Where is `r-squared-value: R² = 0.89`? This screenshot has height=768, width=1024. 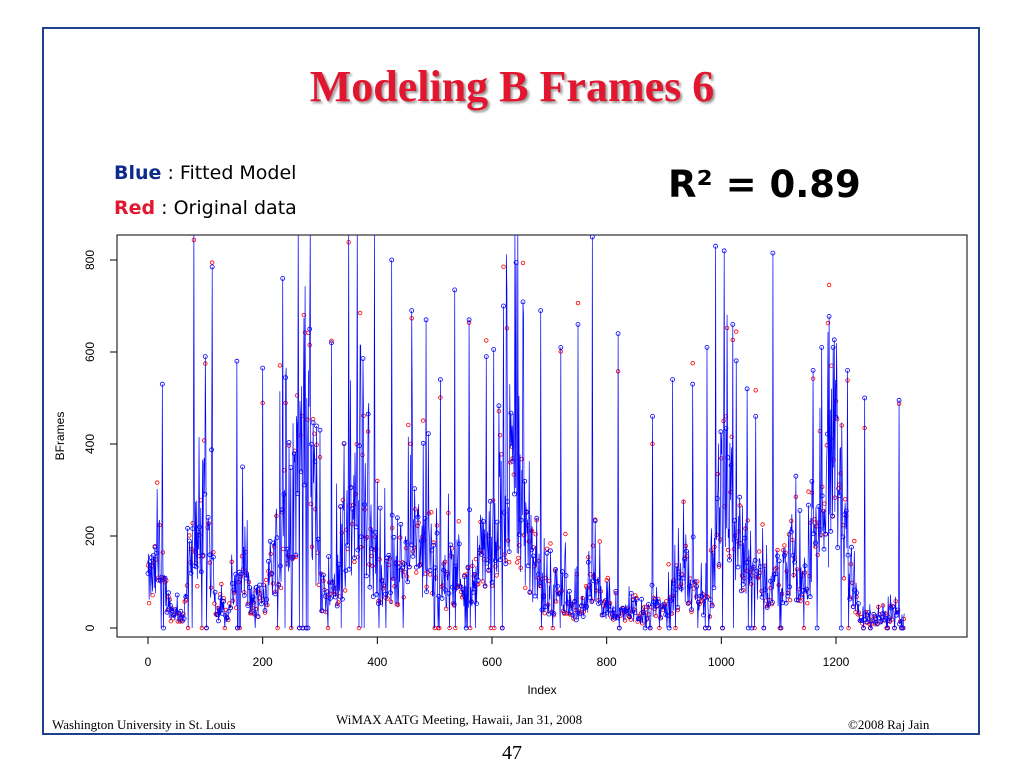
r-squared-value: R² = 0.89 is located at coordinates (764, 184).